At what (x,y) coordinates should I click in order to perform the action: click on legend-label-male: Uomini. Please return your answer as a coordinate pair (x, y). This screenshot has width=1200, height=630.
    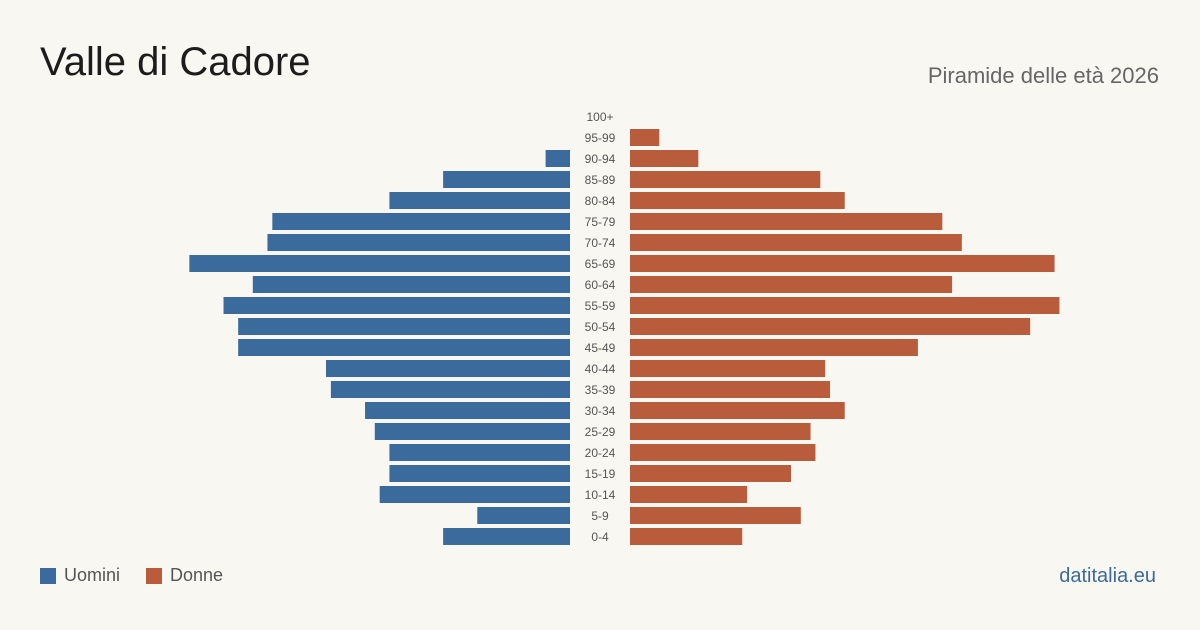
    Looking at the image, I should click on (92, 575).